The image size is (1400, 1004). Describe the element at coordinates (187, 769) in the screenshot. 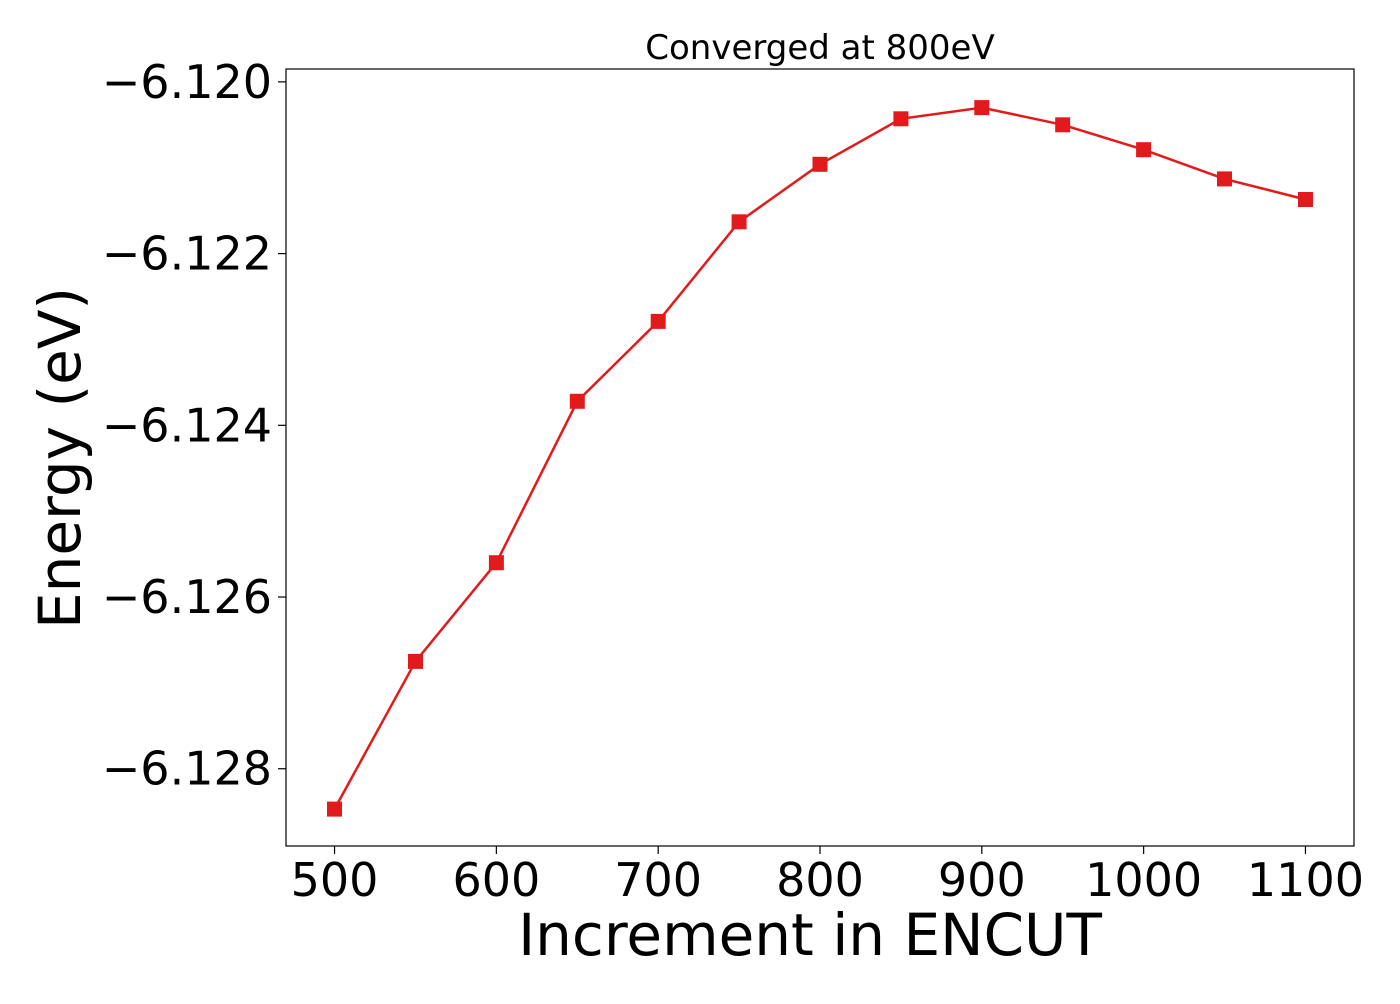

I see `y-tick-label: −6.128` at that location.